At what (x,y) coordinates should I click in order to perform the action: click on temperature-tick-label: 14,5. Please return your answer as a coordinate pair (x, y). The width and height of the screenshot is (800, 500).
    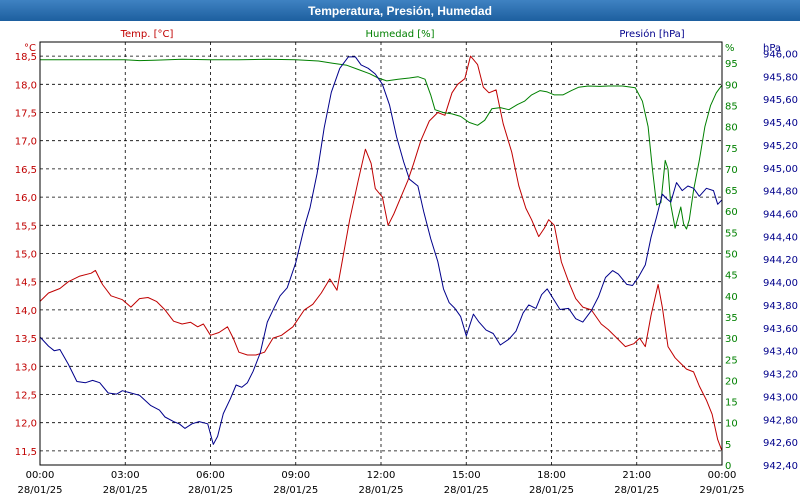
    Looking at the image, I should click on (26, 283).